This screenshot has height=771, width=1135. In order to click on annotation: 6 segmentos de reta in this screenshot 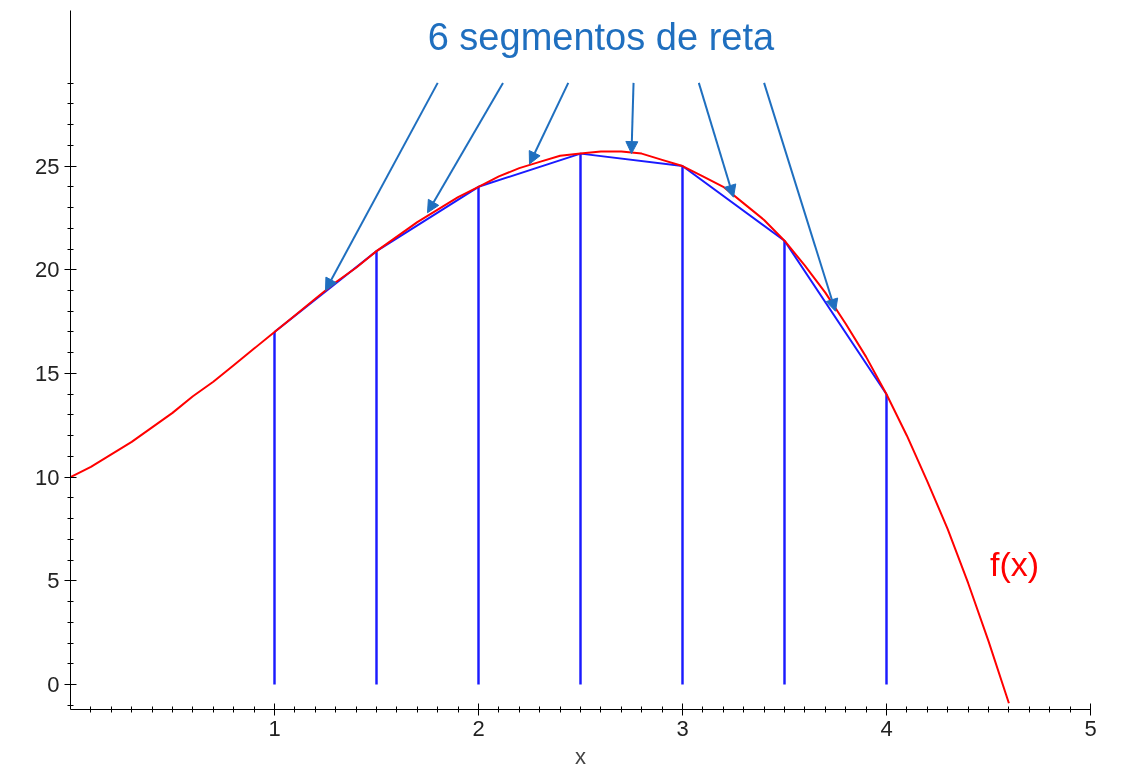, I will do `click(601, 37)`.